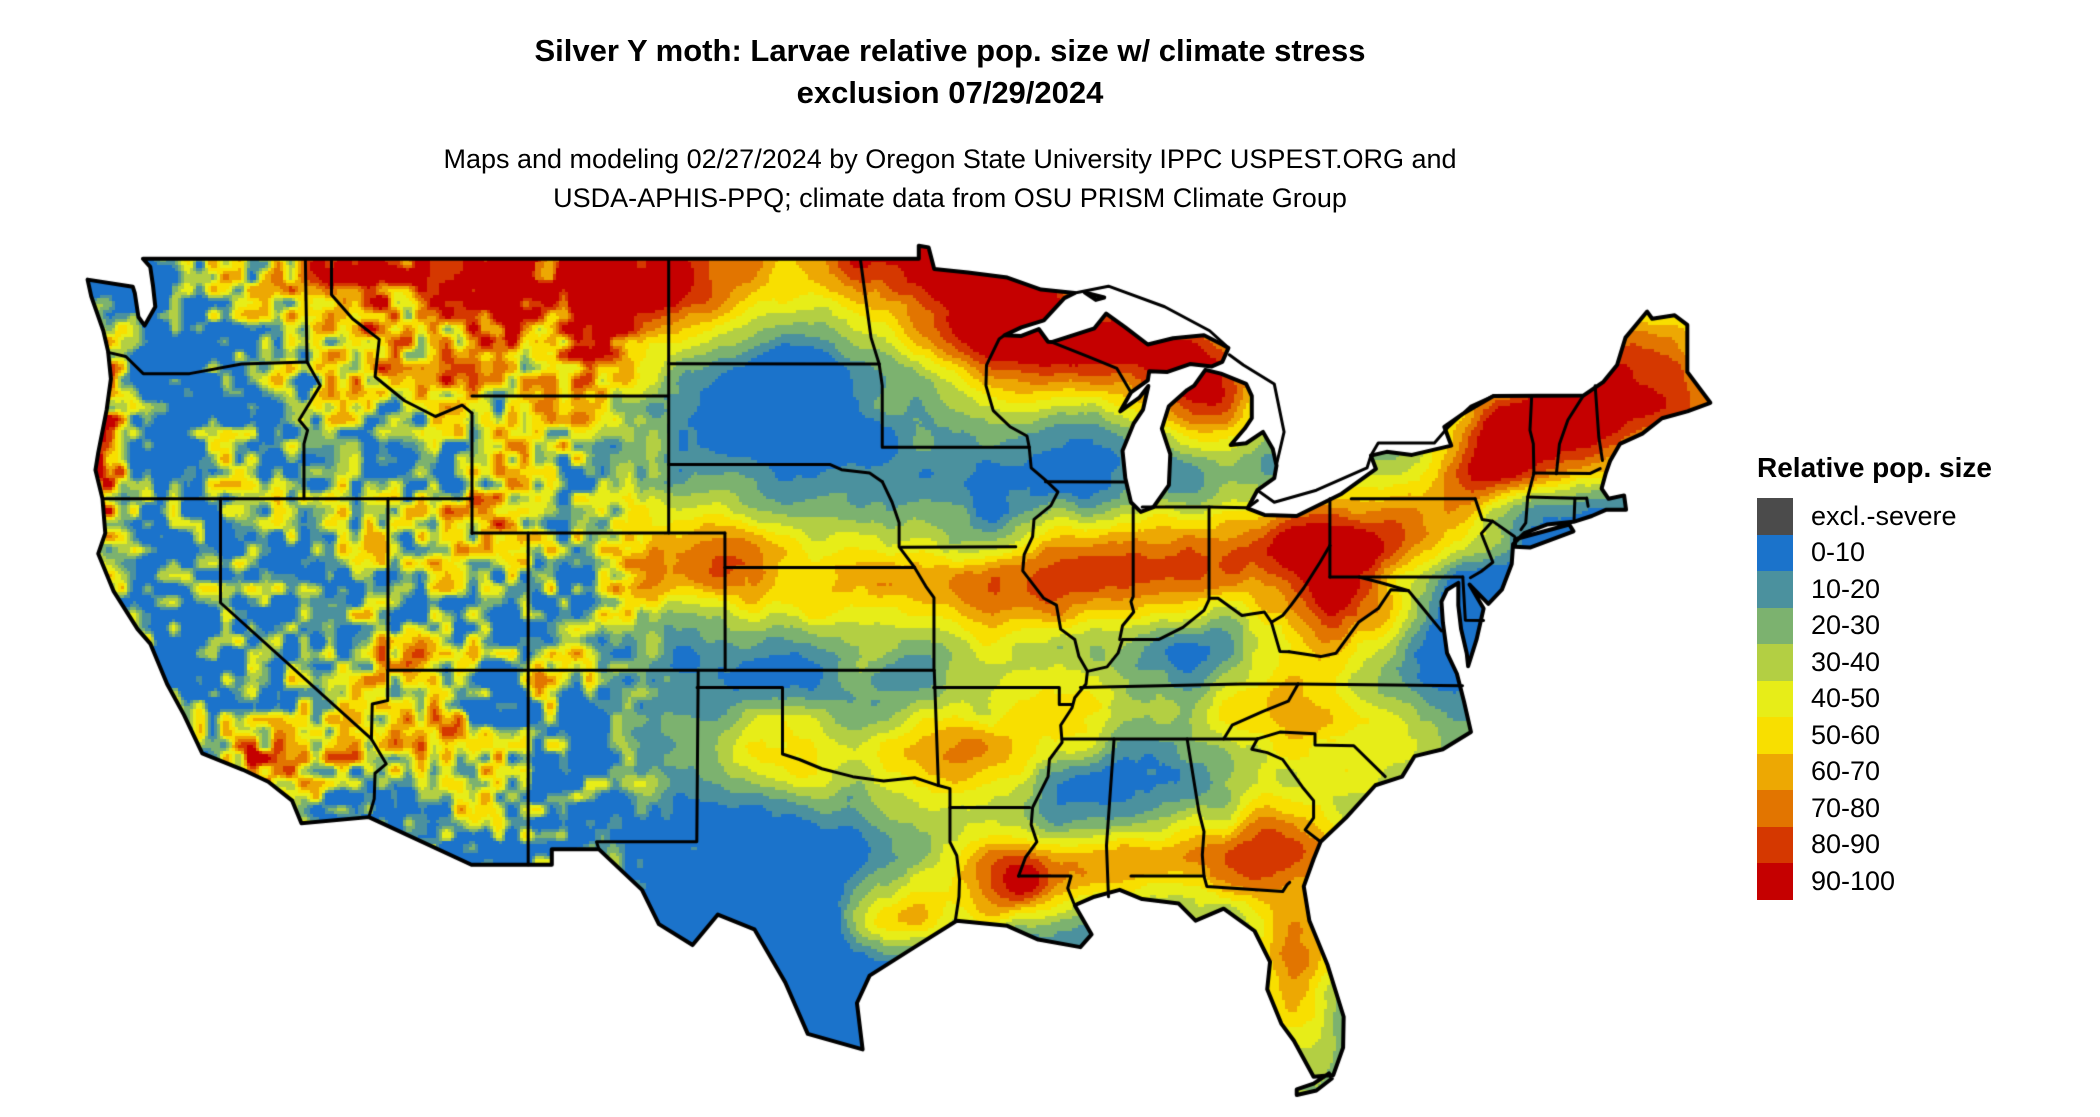  I want to click on legend-item: 70-80, so click(1874, 808).